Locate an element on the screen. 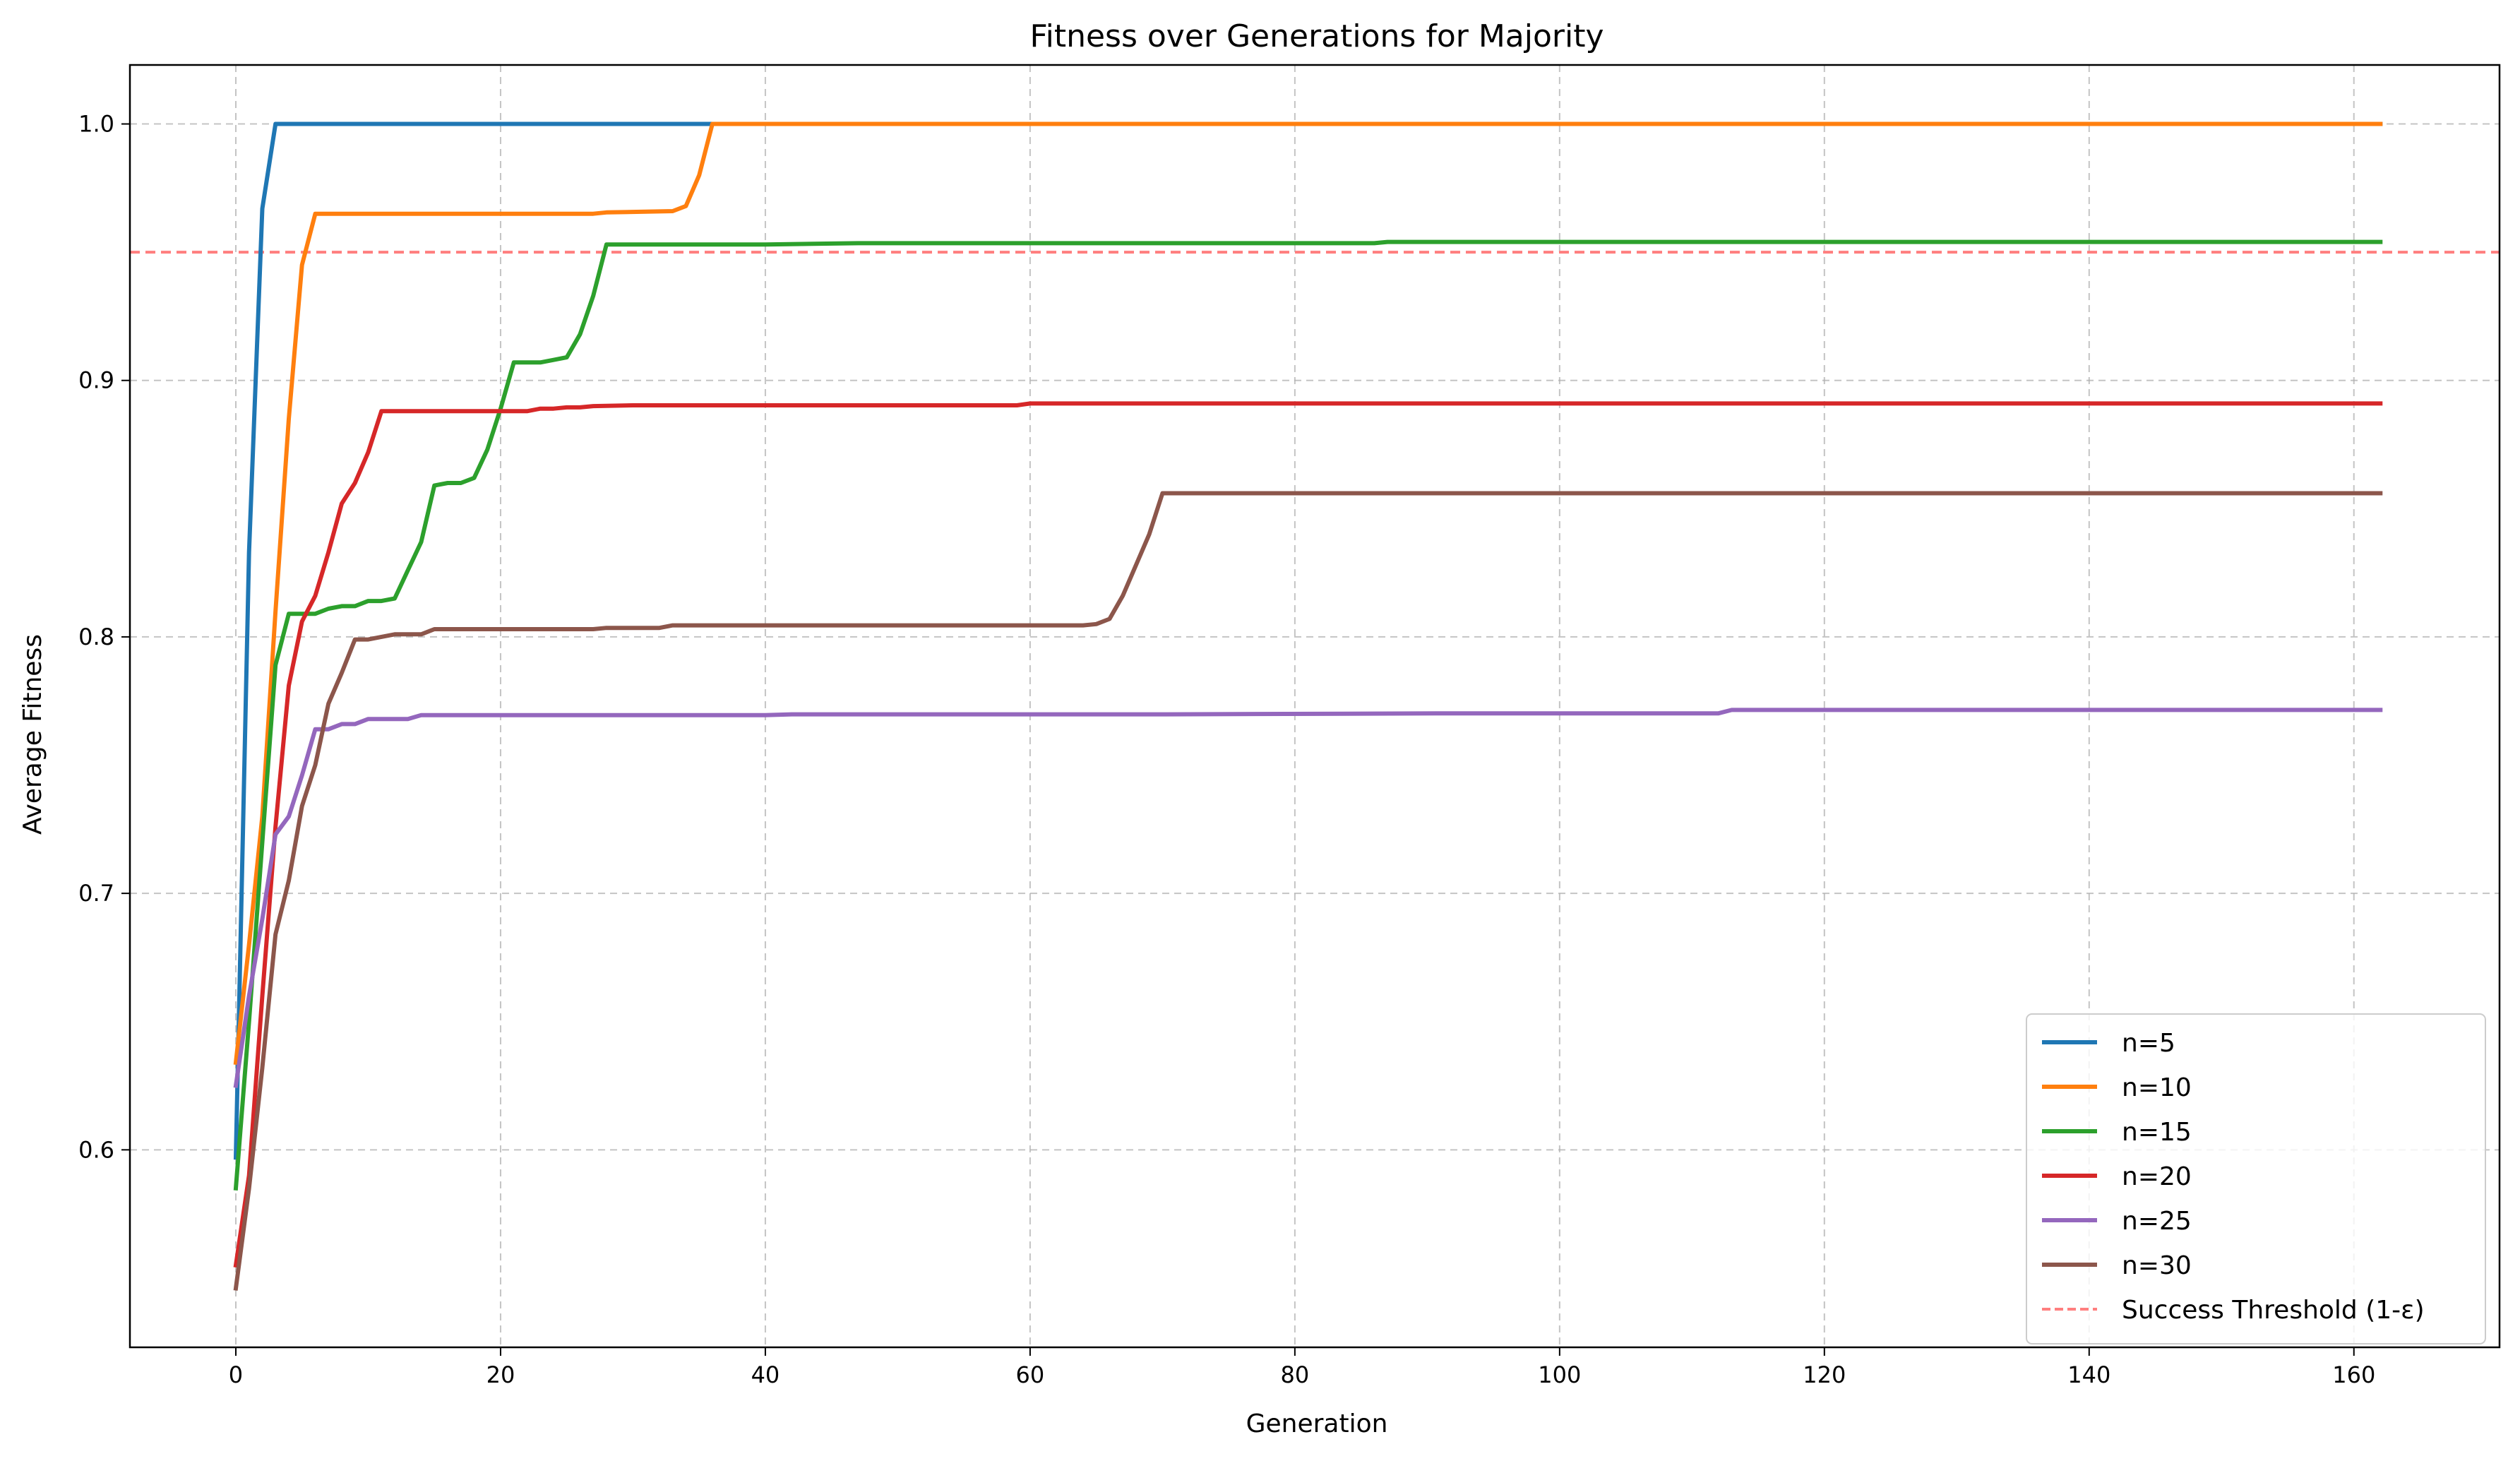 The height and width of the screenshot is (1461, 2520). legend-box is located at coordinates (2256, 1178).